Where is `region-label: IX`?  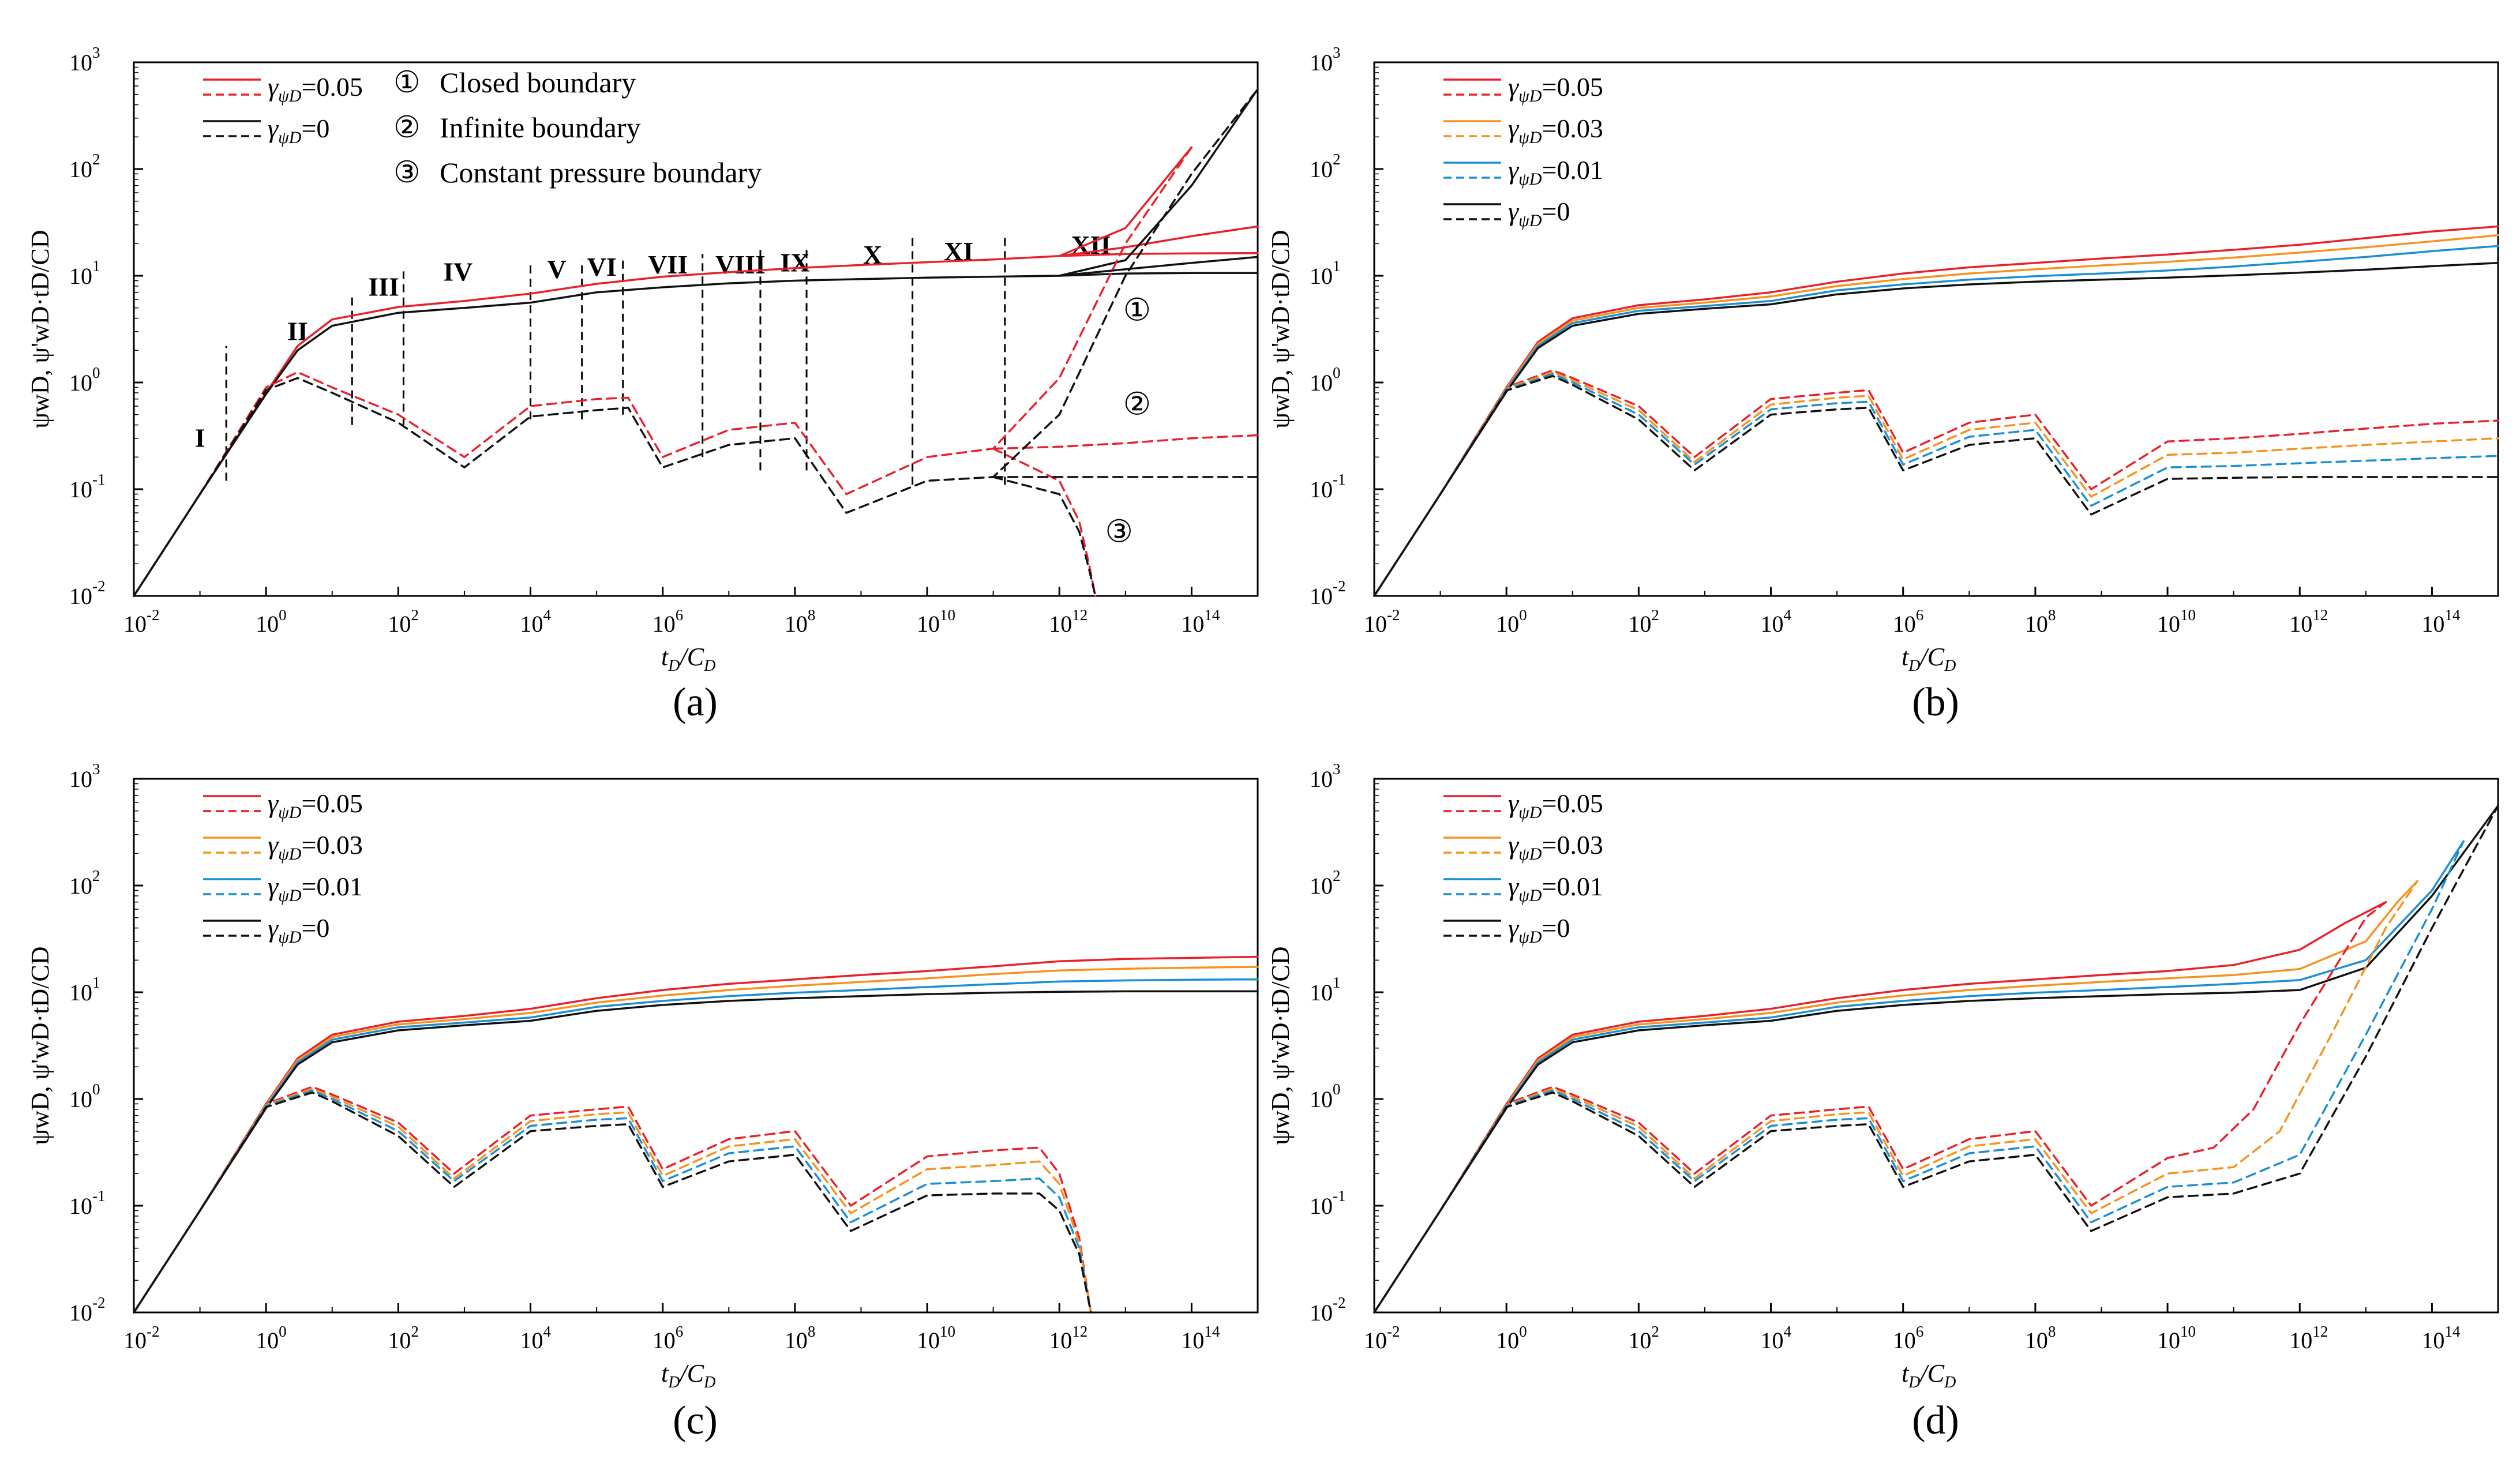 region-label: IX is located at coordinates (794, 262).